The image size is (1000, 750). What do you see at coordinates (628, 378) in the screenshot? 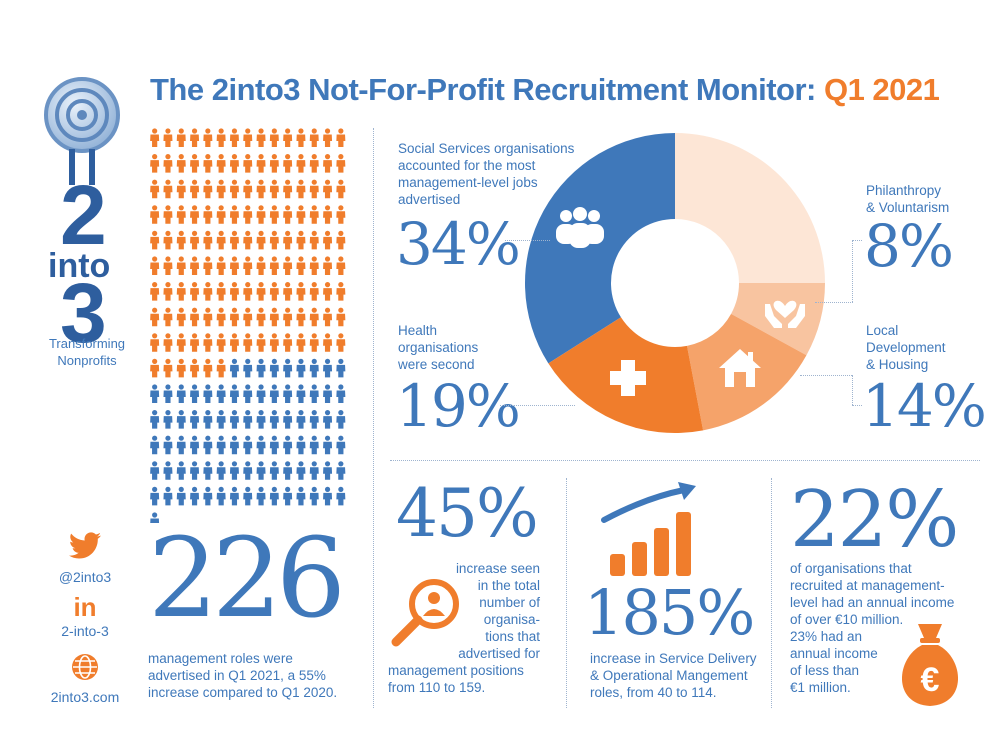
I see `medical-cross-icon` at bounding box center [628, 378].